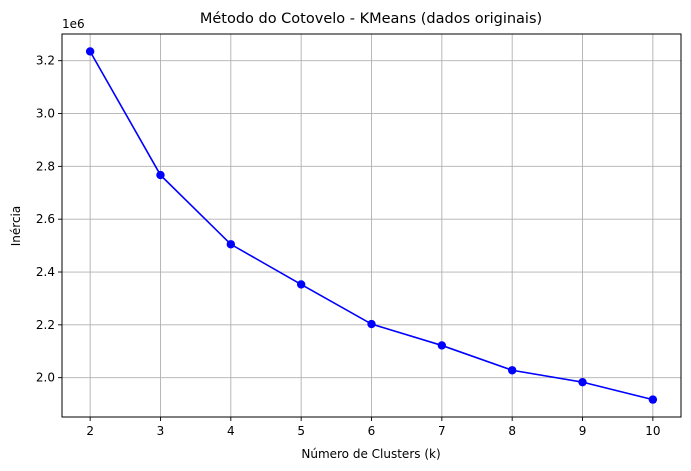  I want to click on x-tick-label: 6, so click(372, 431).